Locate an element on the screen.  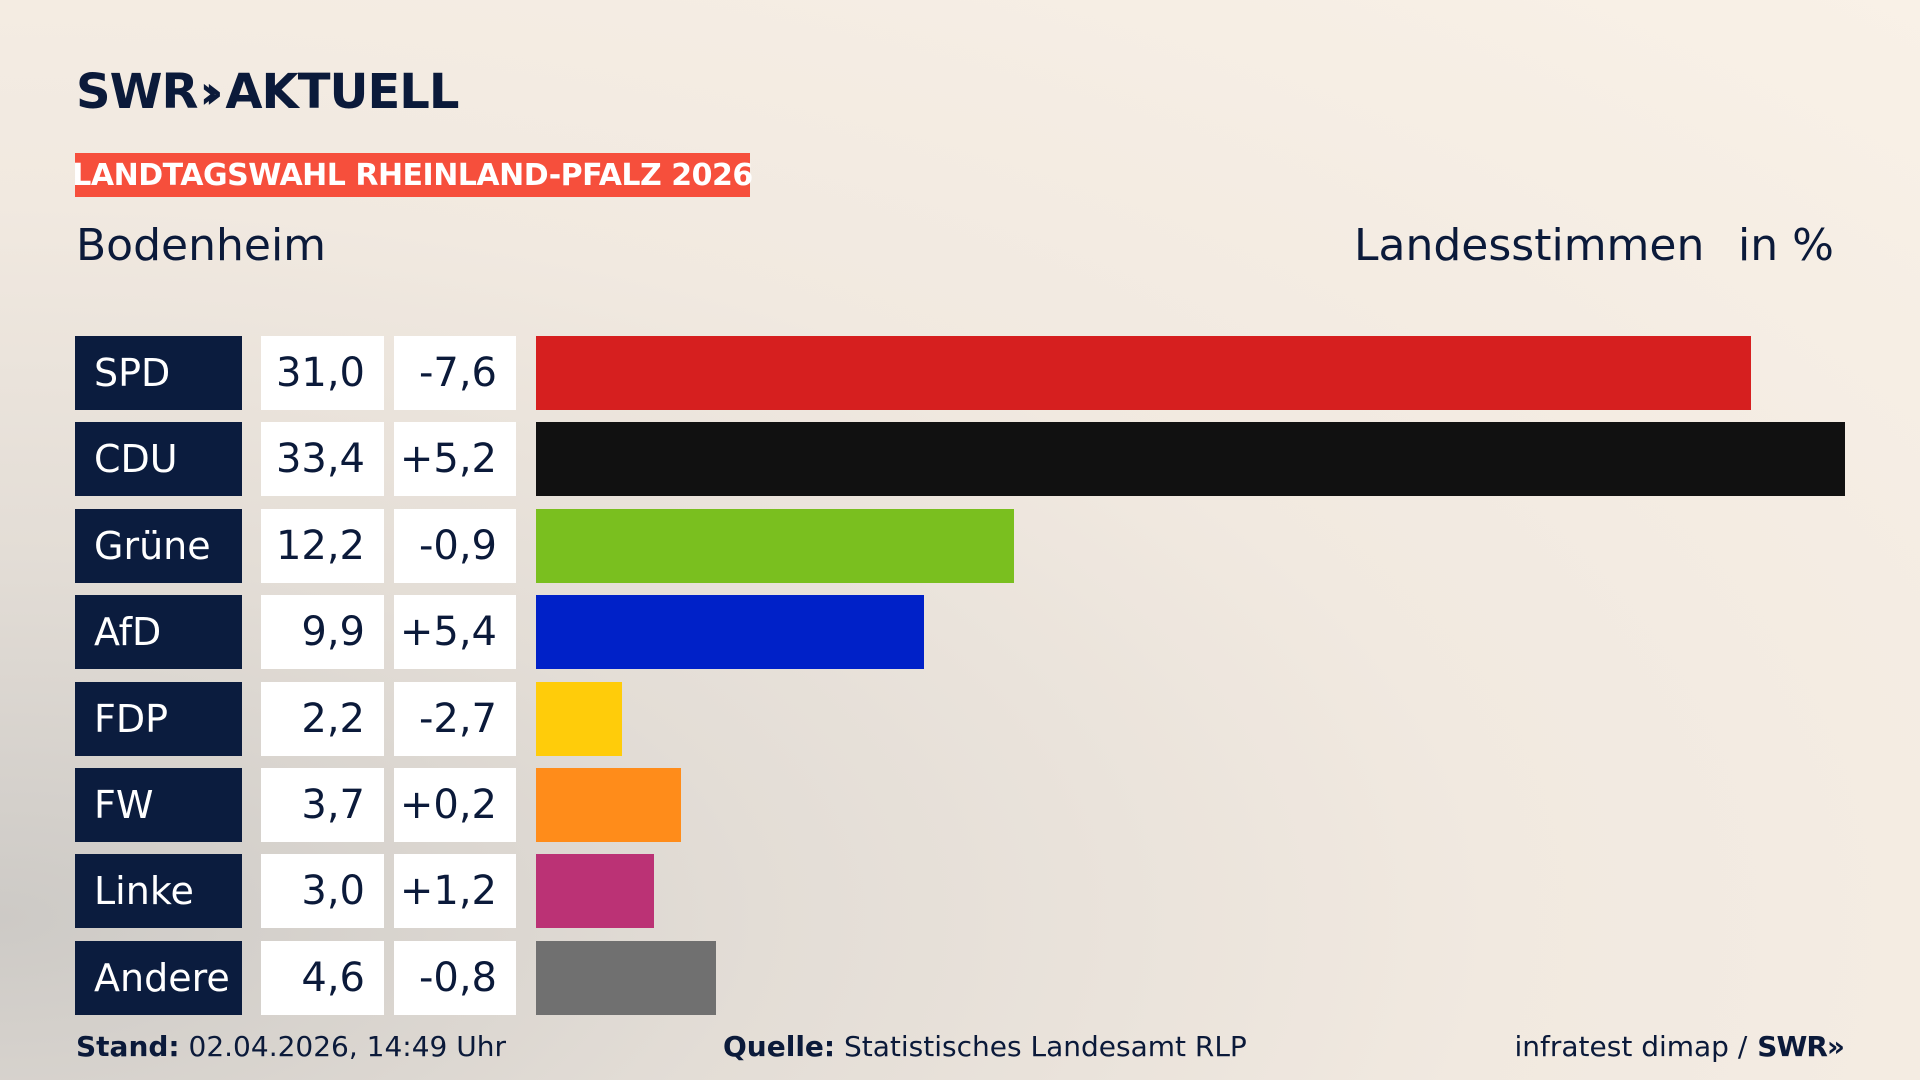
result-row: FDP 2,2 -2,7 is located at coordinates (960, 718).